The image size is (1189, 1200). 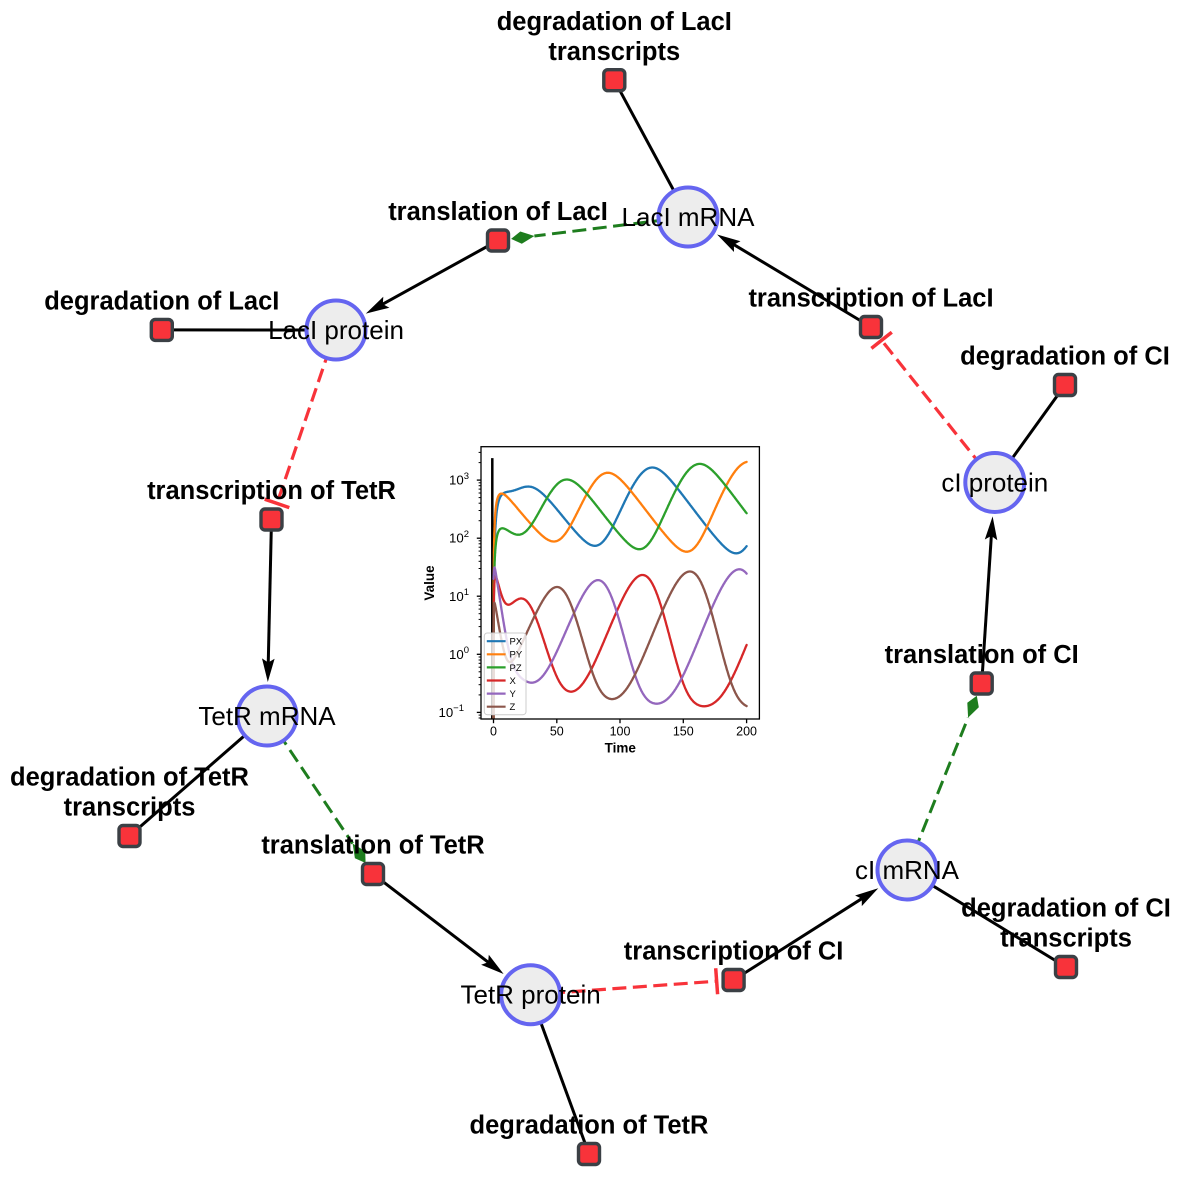 What do you see at coordinates (734, 952) in the screenshot?
I see `svg-text: transcription of CI` at bounding box center [734, 952].